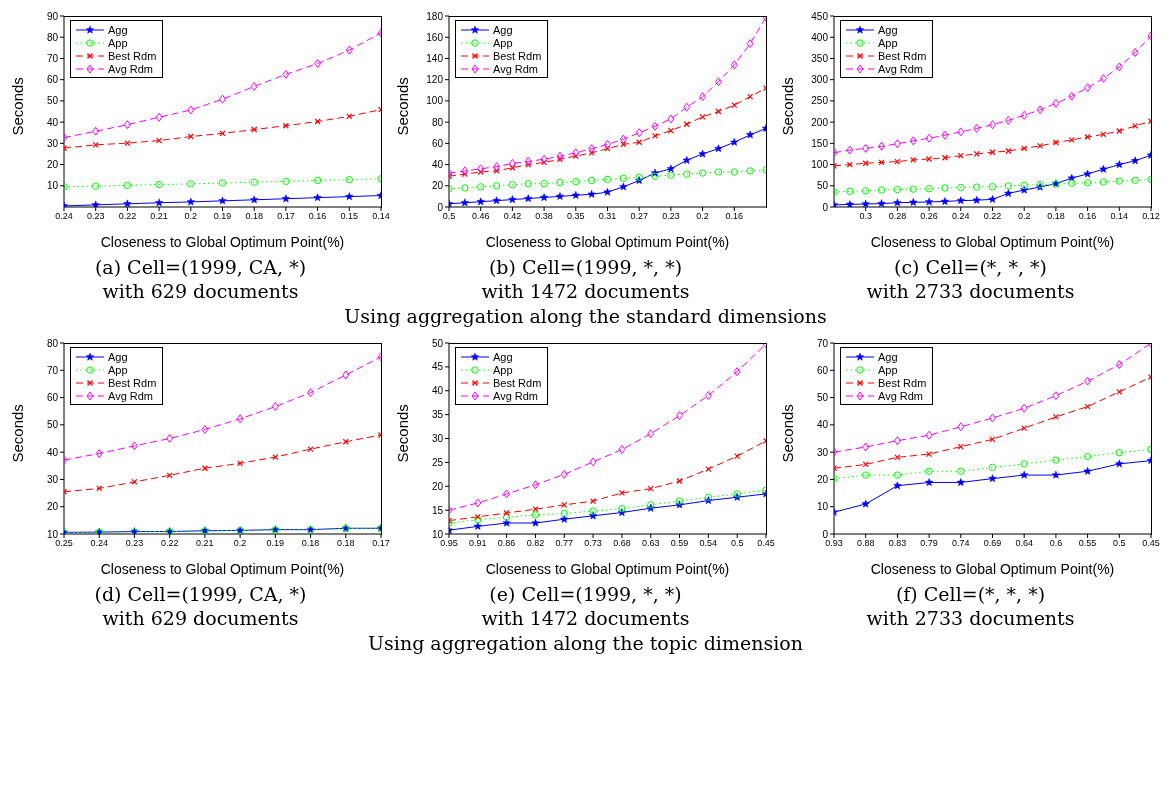 Image resolution: width=1171 pixels, height=789 pixels. I want to click on x-tick-label: 0.14, so click(1119, 216).